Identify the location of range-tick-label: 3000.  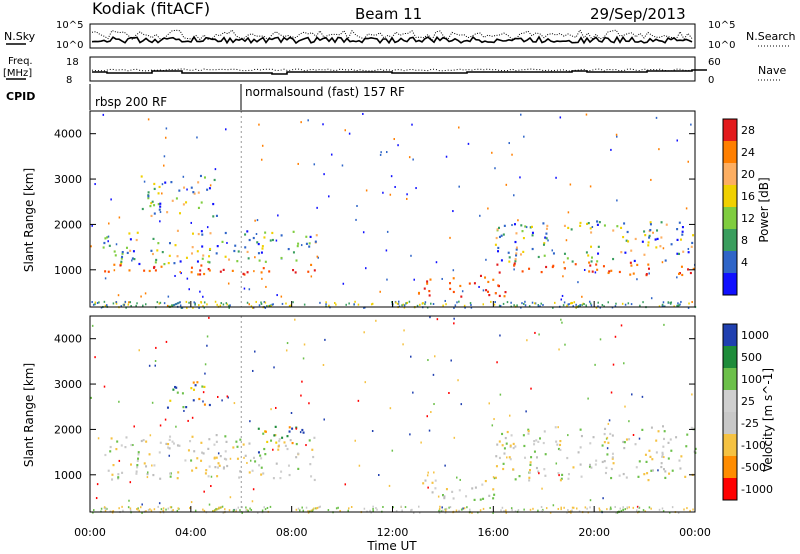
(68, 384).